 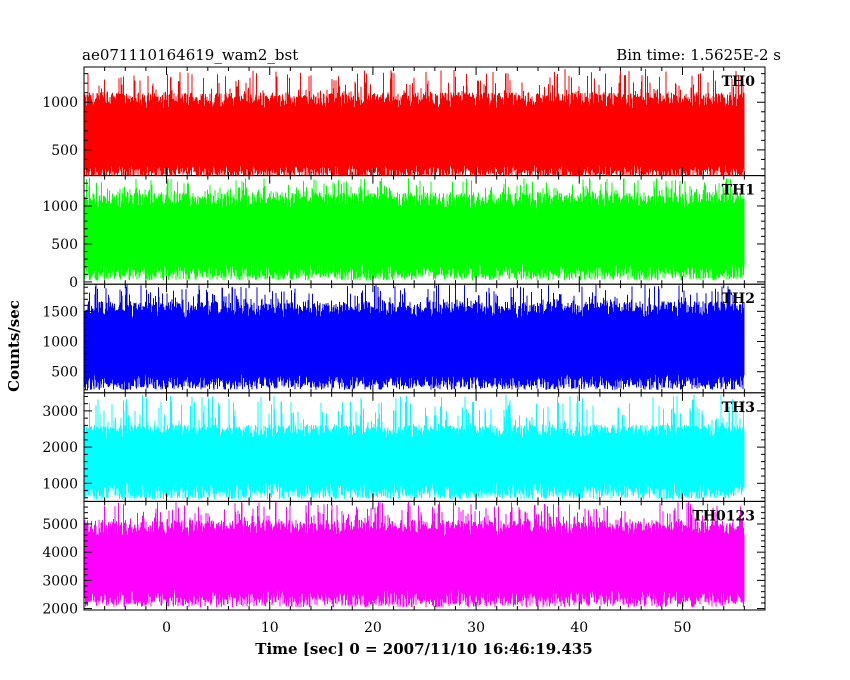 What do you see at coordinates (414, 229) in the screenshot?
I see `series-th1` at bounding box center [414, 229].